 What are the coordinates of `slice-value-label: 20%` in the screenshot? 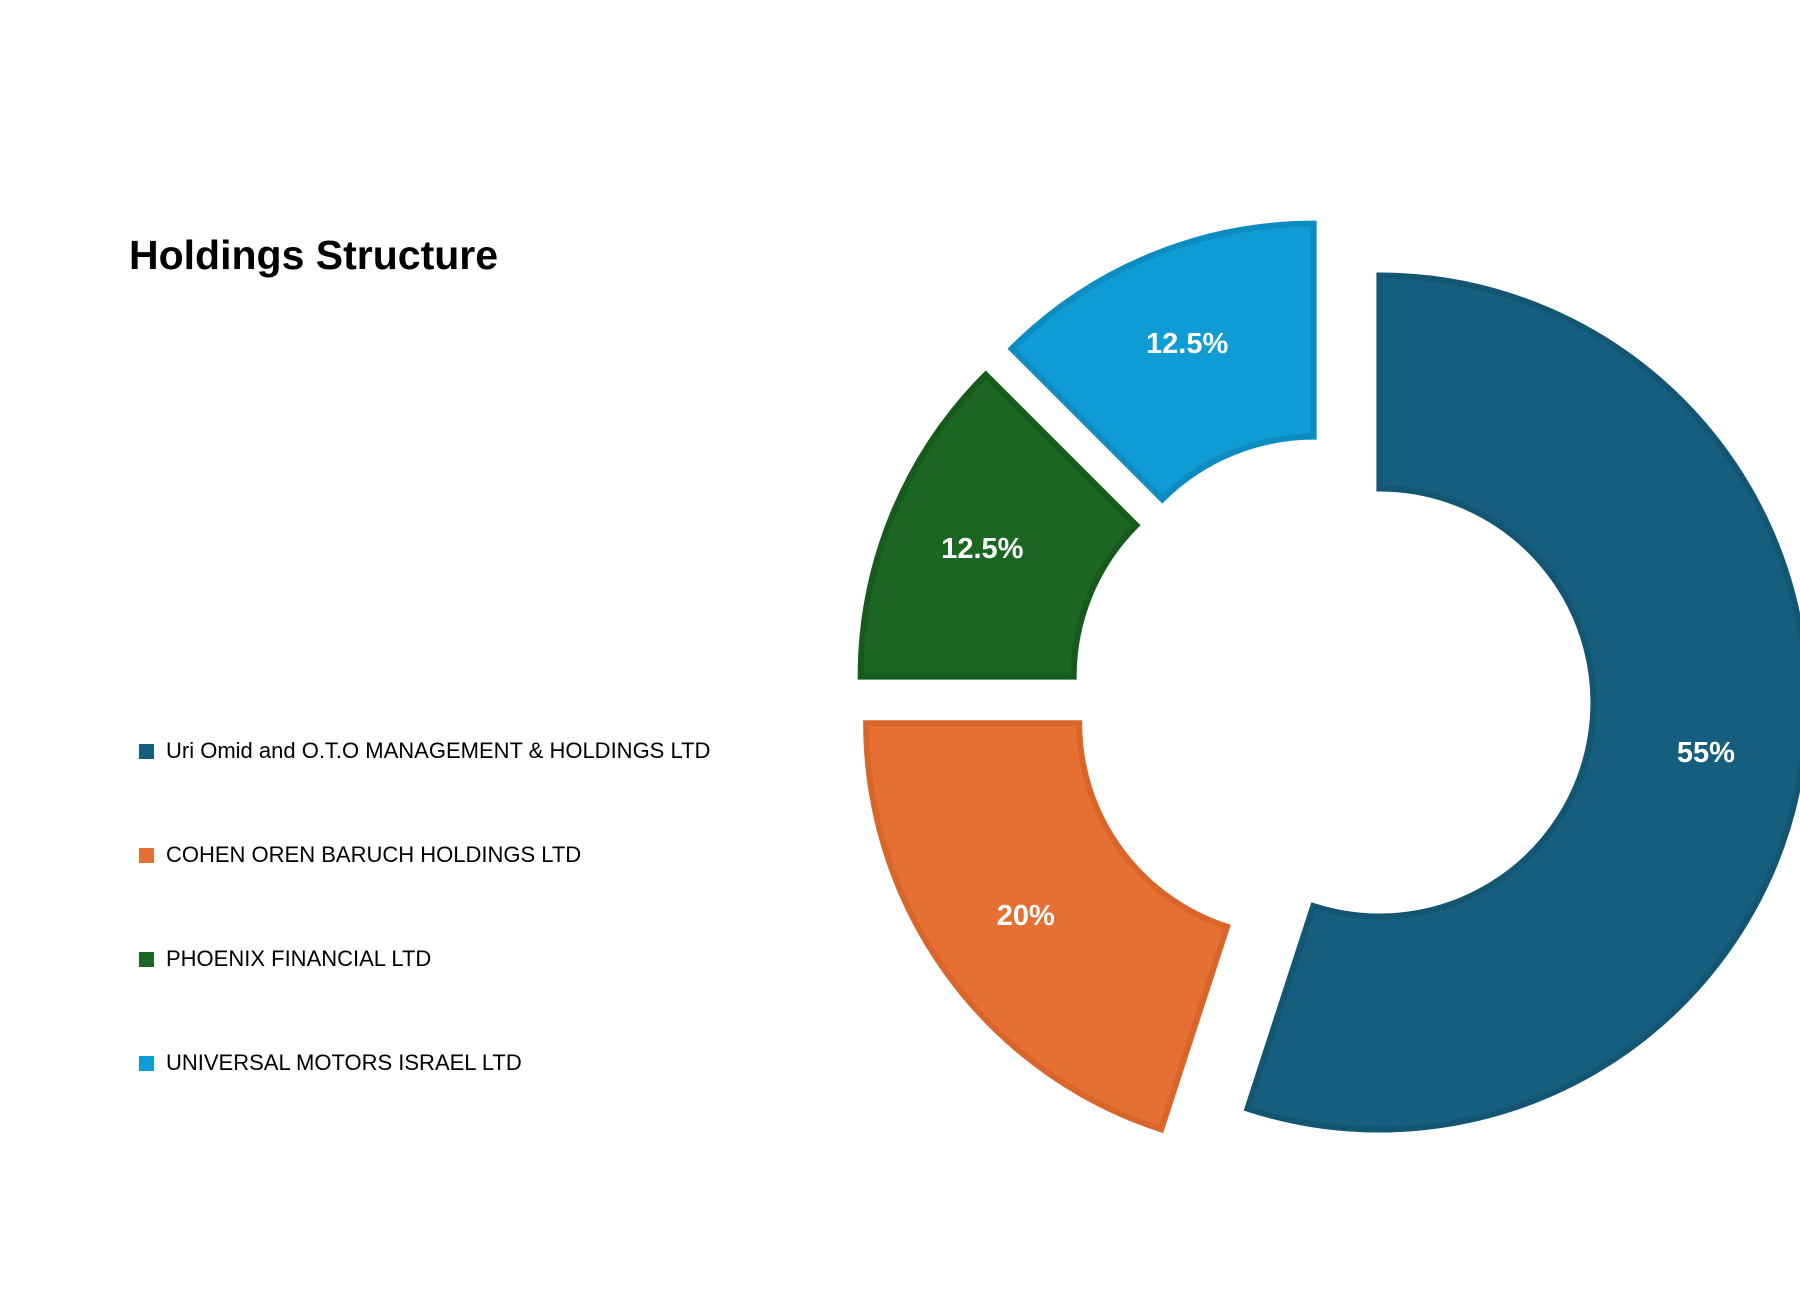 It's located at (1026, 916).